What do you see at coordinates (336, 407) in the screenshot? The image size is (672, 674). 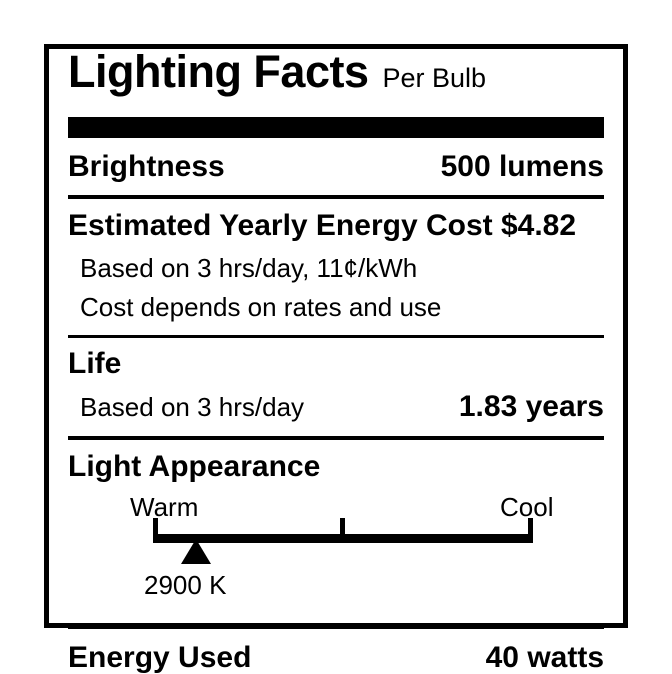 I see `life-value-row: Based on 3 hrs/day 1.83 years` at bounding box center [336, 407].